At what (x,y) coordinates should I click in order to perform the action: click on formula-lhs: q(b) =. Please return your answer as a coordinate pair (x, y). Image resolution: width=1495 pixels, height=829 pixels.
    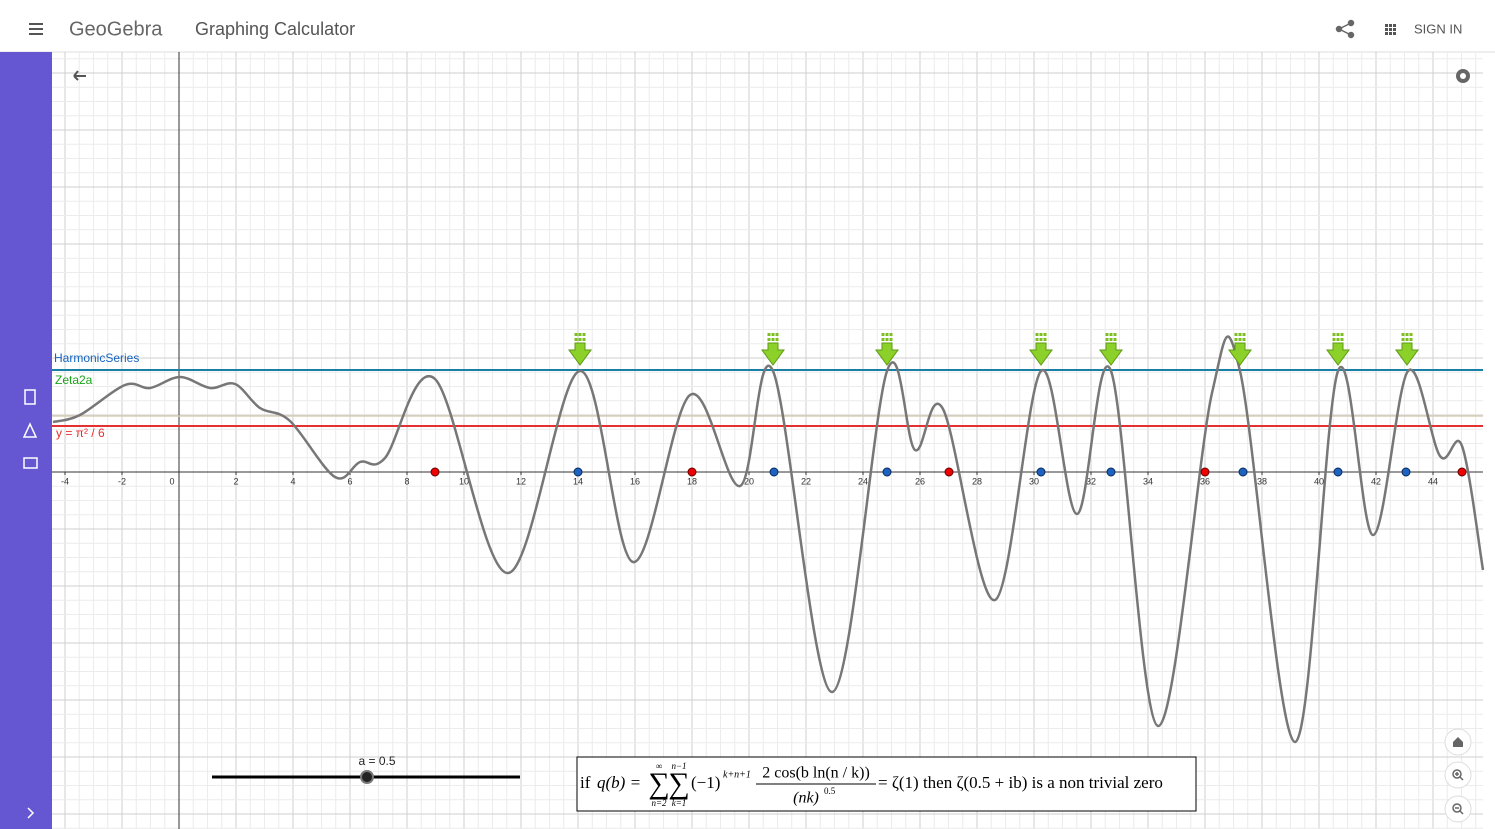
    Looking at the image, I should click on (619, 782).